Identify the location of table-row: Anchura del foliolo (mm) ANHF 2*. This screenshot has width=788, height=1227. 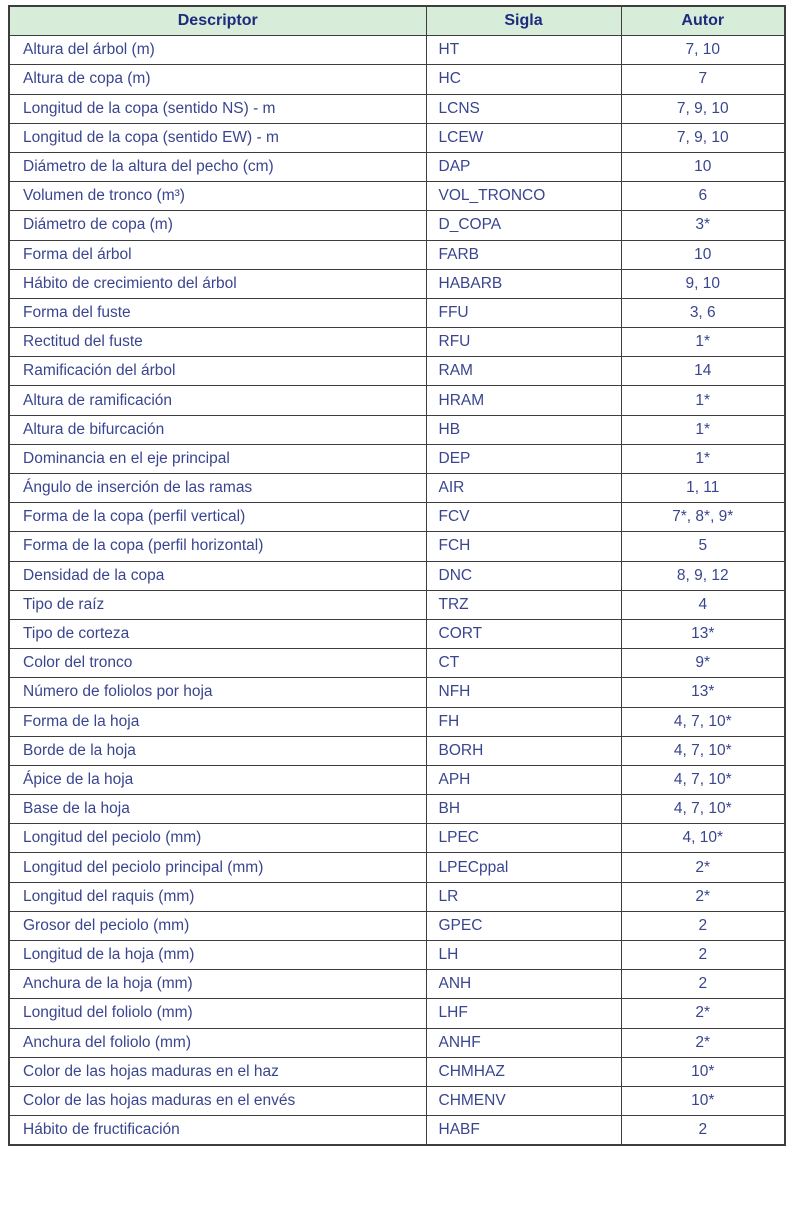
(397, 1042).